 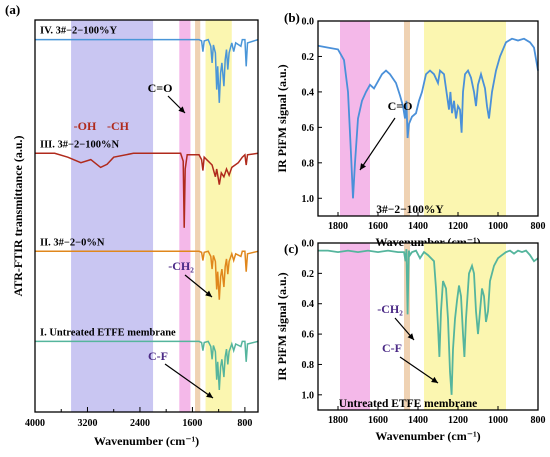 What do you see at coordinates (35, 423) in the screenshot?
I see `x-tick-label: 4000` at bounding box center [35, 423].